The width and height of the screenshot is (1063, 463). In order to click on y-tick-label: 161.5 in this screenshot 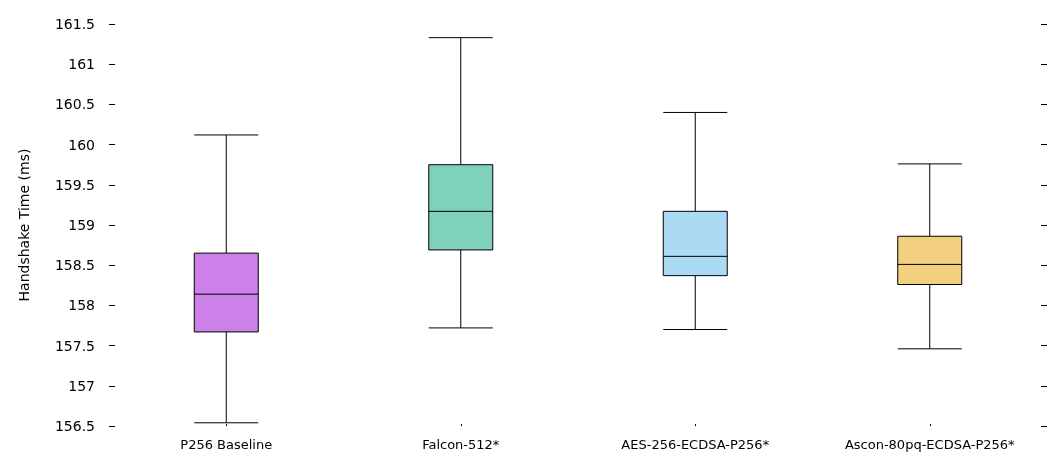, I will do `click(74, 24)`.